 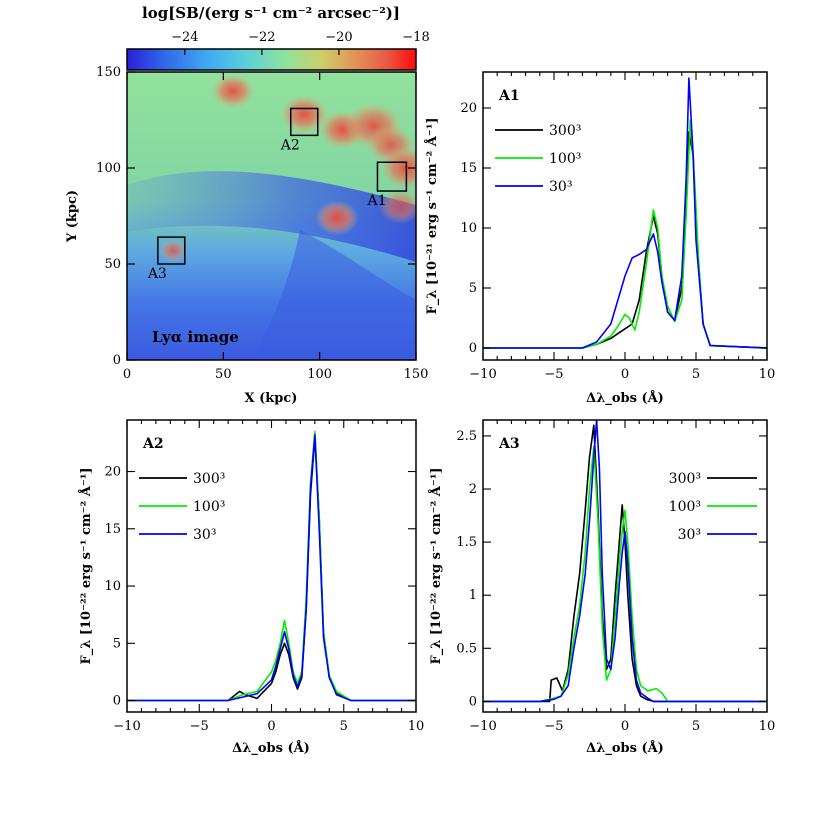 I want to click on image-title: Lyα image, so click(x=195, y=337).